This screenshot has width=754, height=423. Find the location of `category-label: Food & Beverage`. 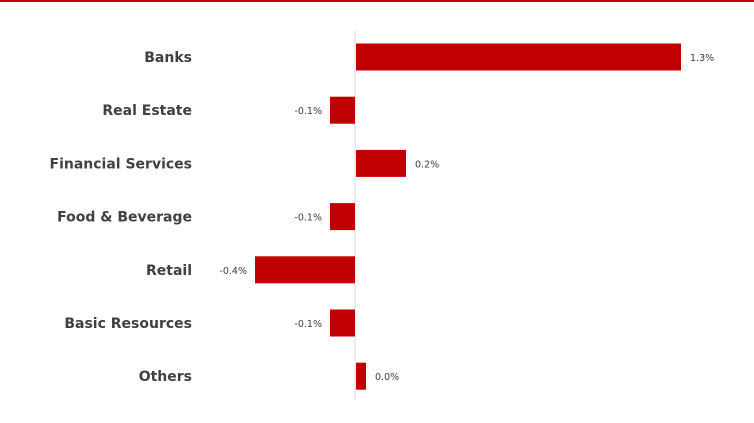

category-label: Food & Beverage is located at coordinates (124, 218).